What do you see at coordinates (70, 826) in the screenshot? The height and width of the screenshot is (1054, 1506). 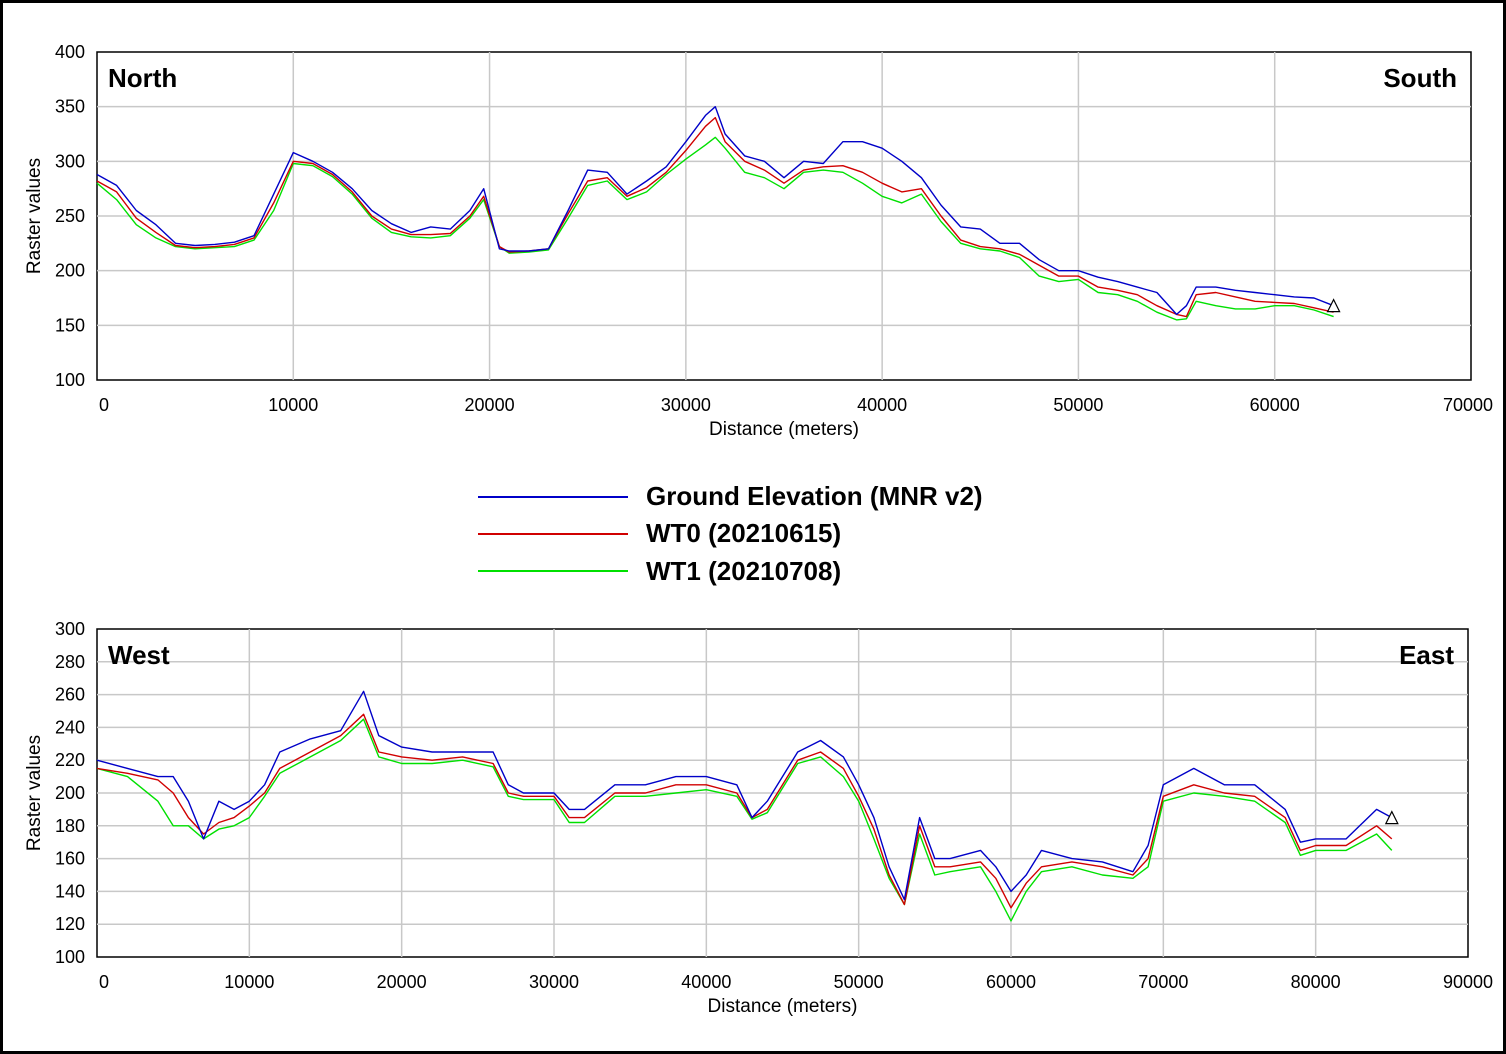 I see `y-tick-label: 180` at bounding box center [70, 826].